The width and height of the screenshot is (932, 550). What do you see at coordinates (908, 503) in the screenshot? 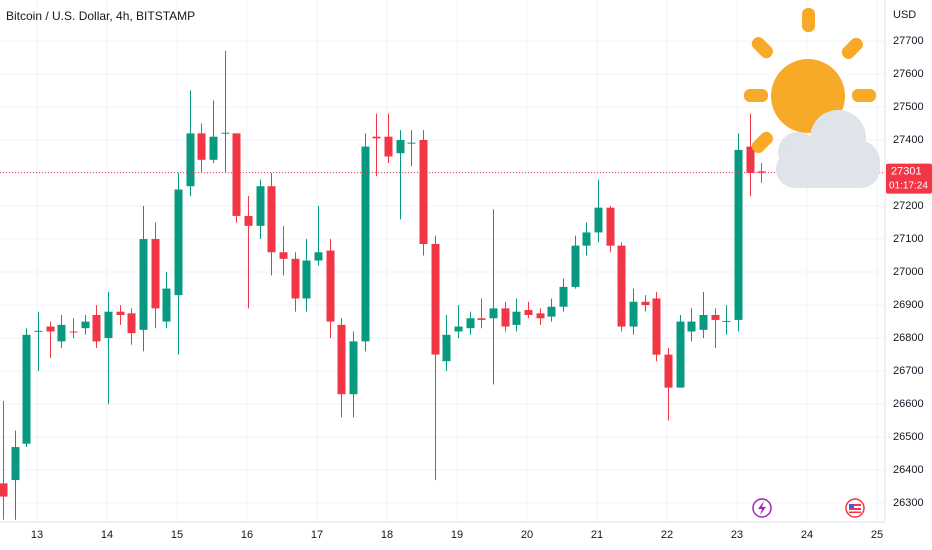
I see `y-tick-label: 26300` at bounding box center [908, 503].